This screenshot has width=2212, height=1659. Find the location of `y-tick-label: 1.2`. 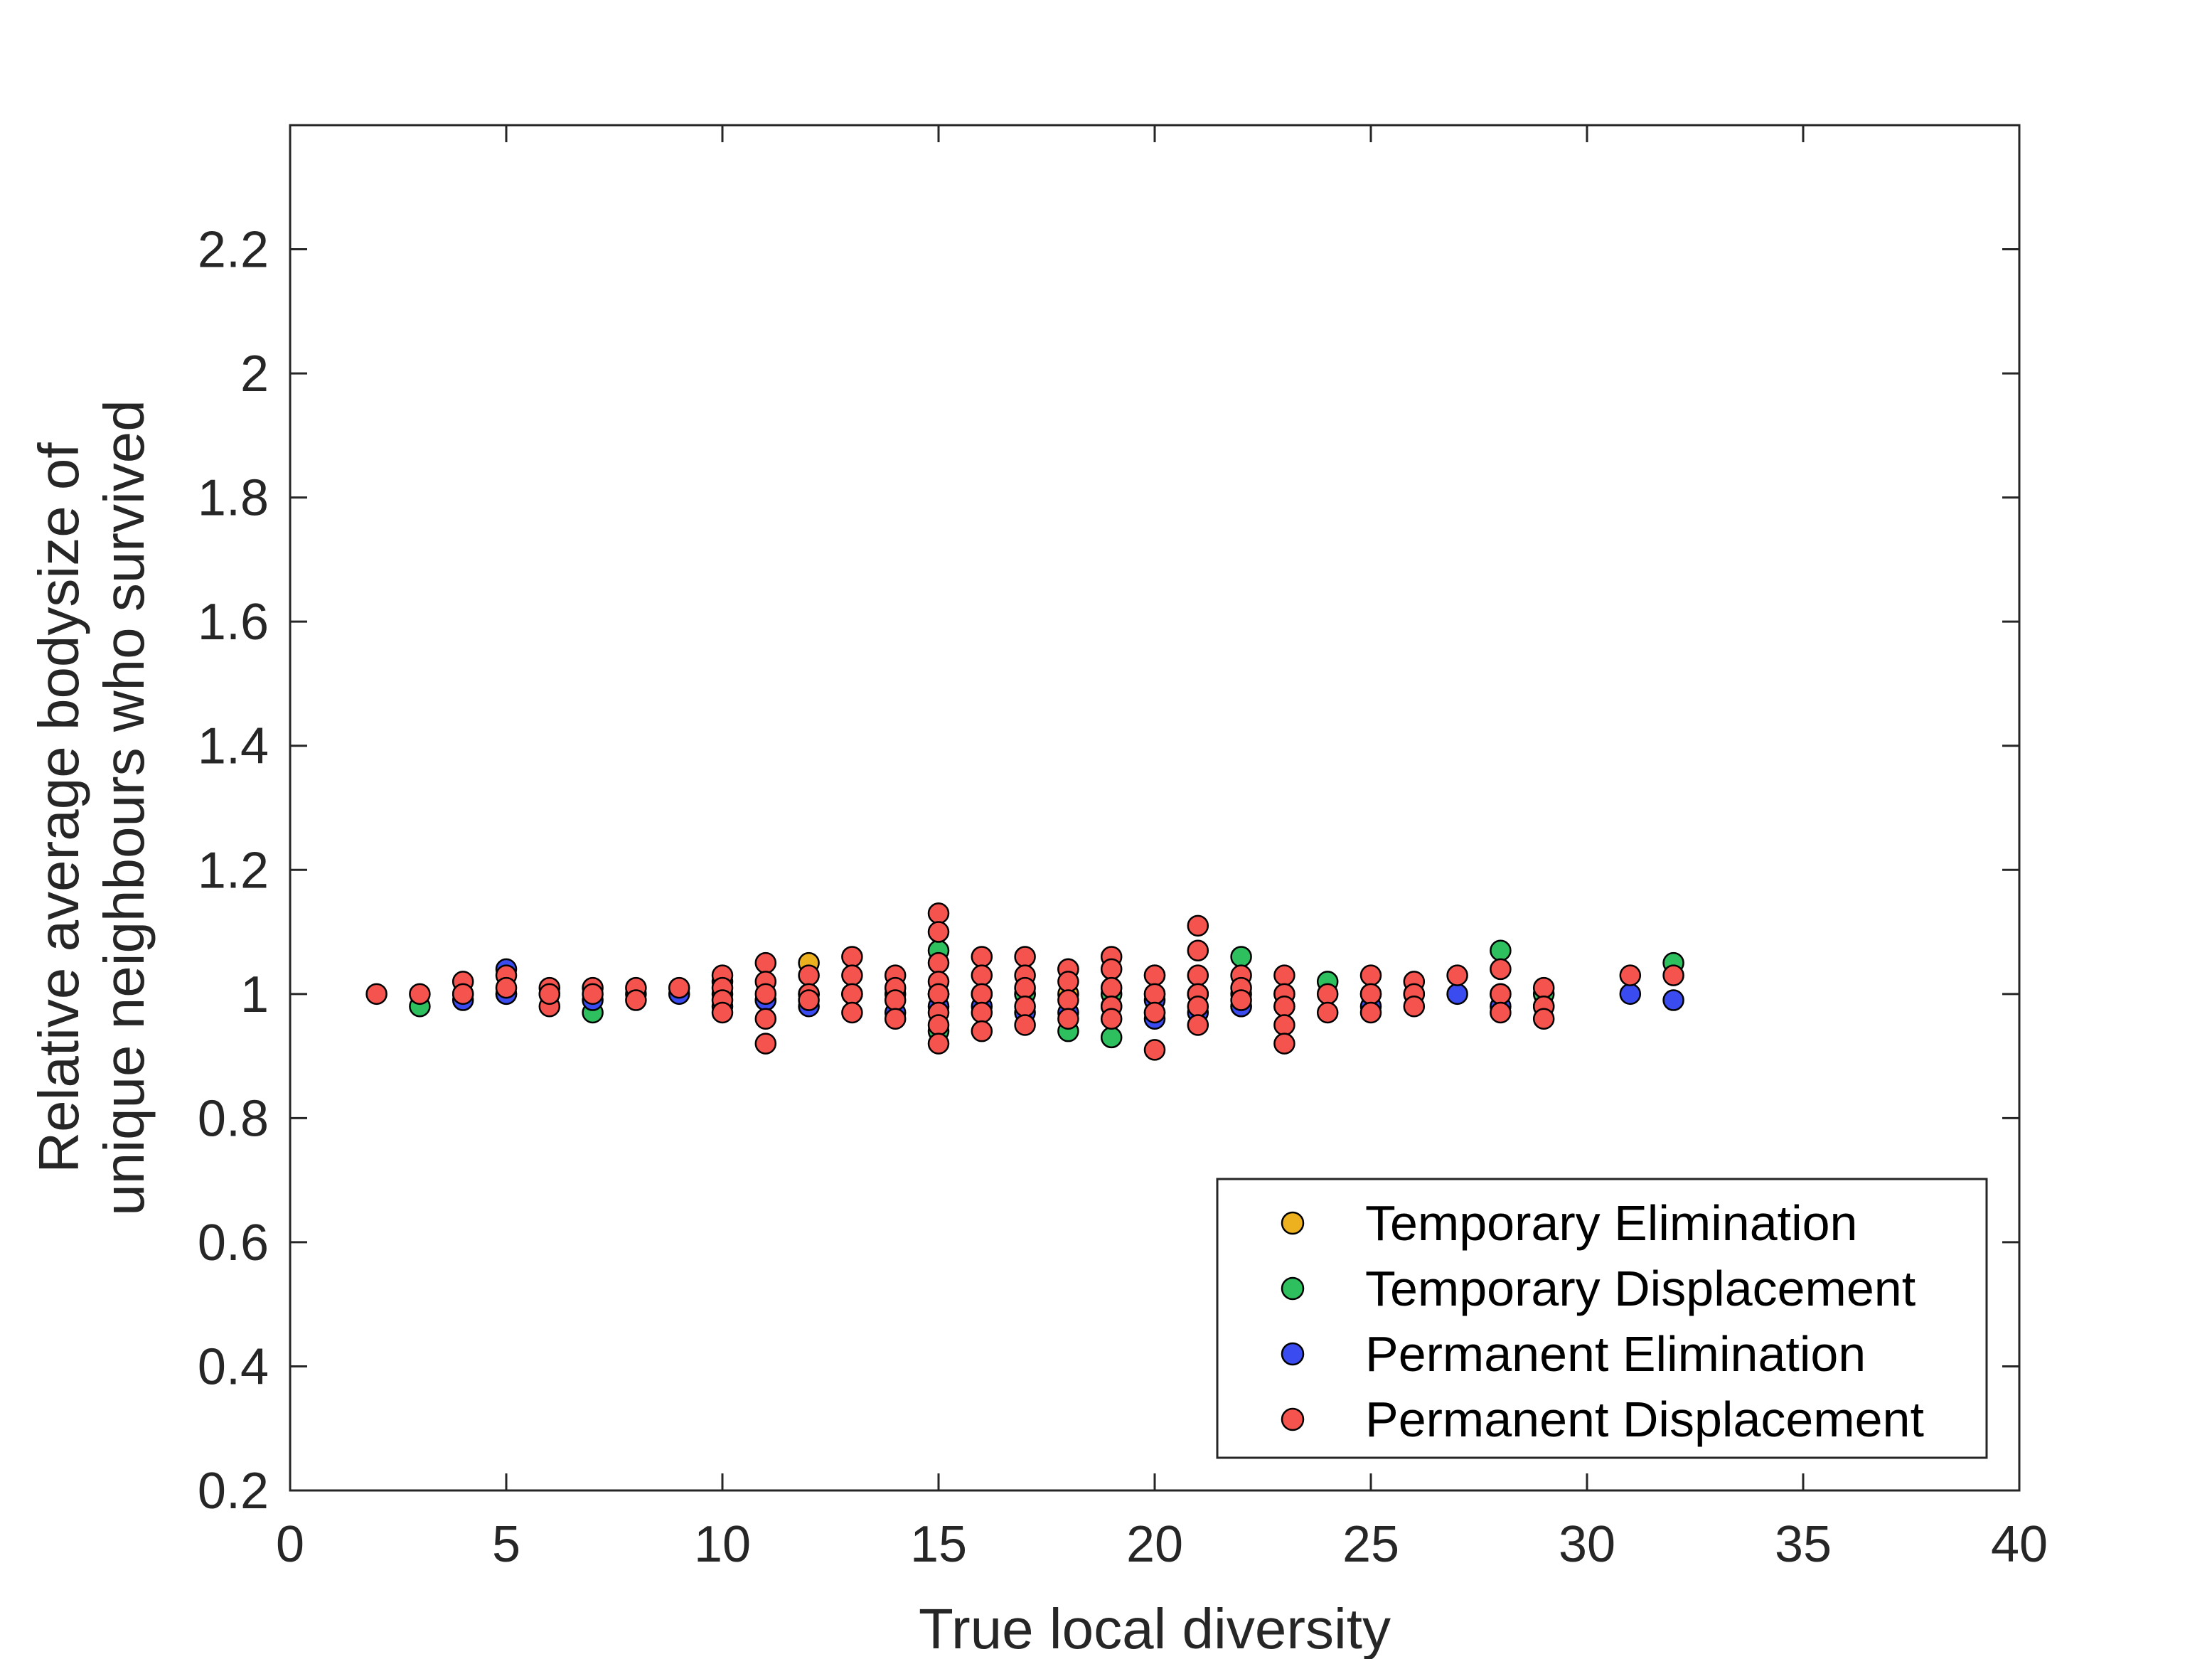

y-tick-label: 1.2 is located at coordinates (233, 870).